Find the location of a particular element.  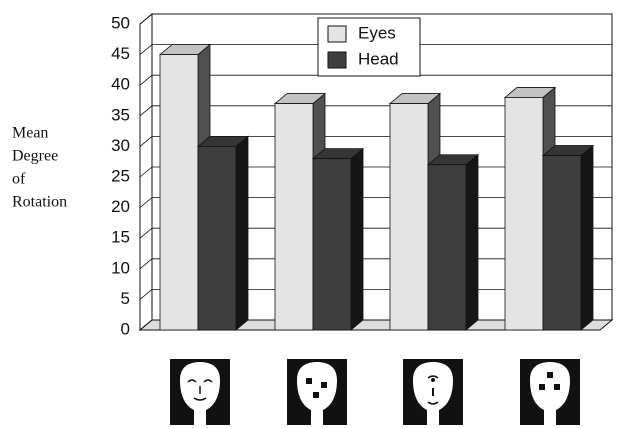

y-tick-label: 25 is located at coordinates (120, 175).